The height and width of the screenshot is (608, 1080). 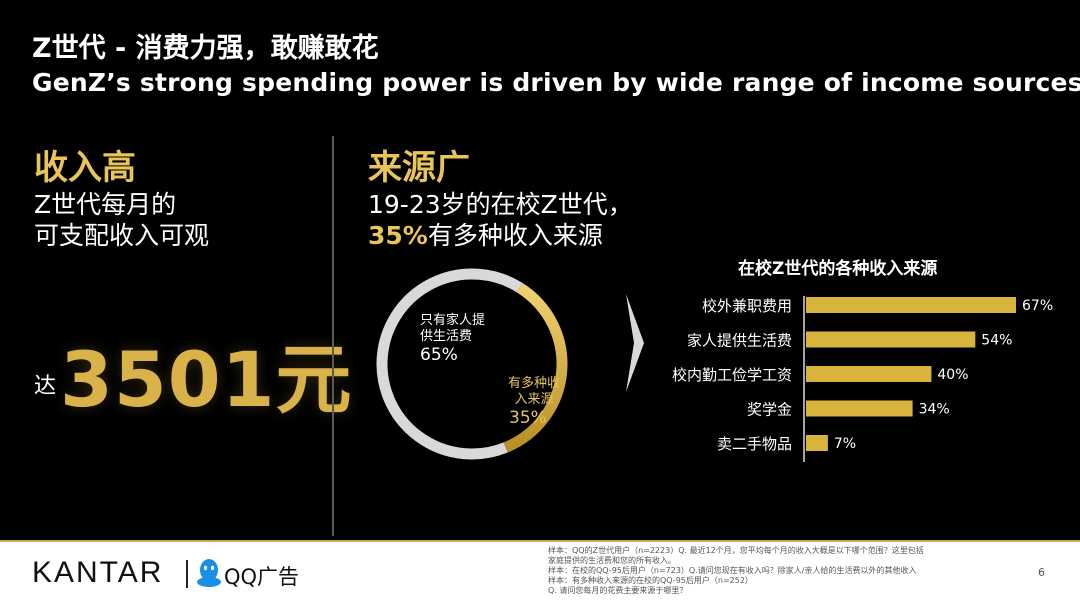 What do you see at coordinates (45, 386) in the screenshot?
I see `amount-prefix: 达` at bounding box center [45, 386].